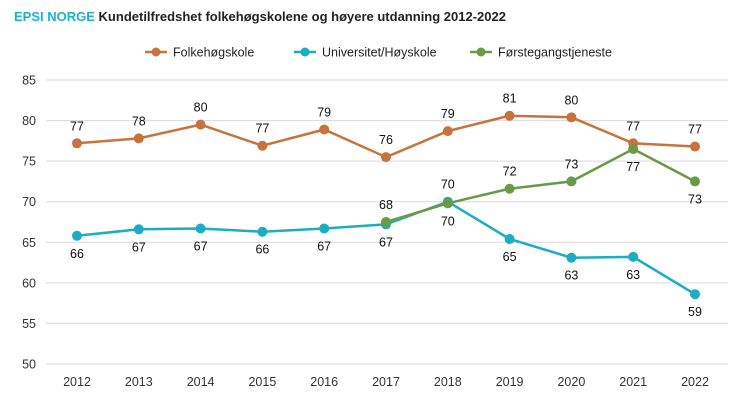 Image resolution: width=746 pixels, height=410 pixels. I want to click on data-label: 76, so click(386, 140).